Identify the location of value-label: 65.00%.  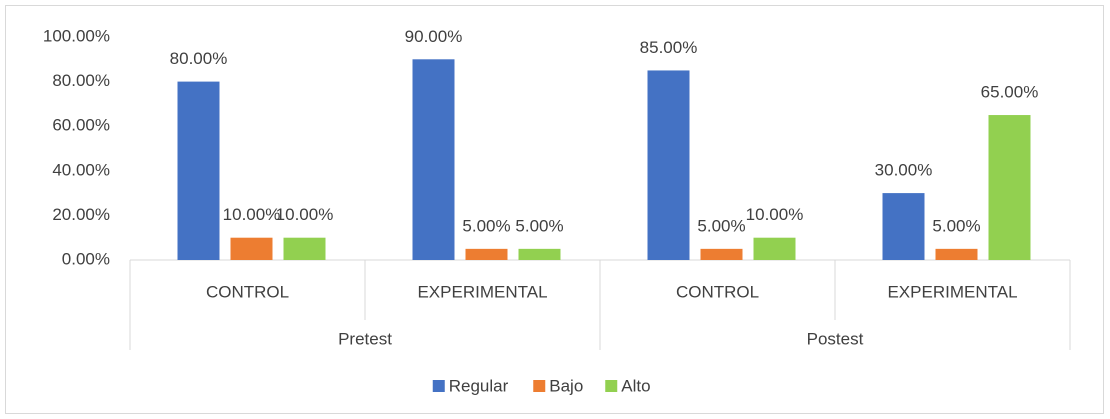
(1010, 92).